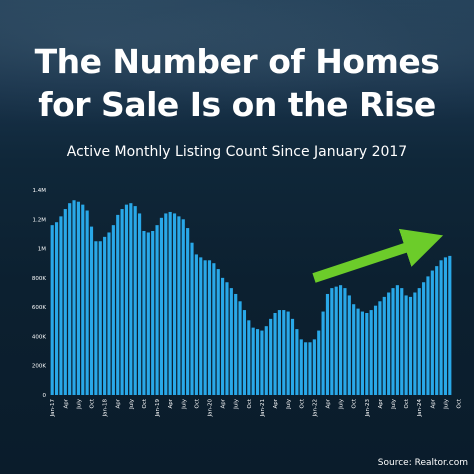  Describe the element at coordinates (39, 337) in the screenshot. I see `y-tick-label: 400K` at that location.